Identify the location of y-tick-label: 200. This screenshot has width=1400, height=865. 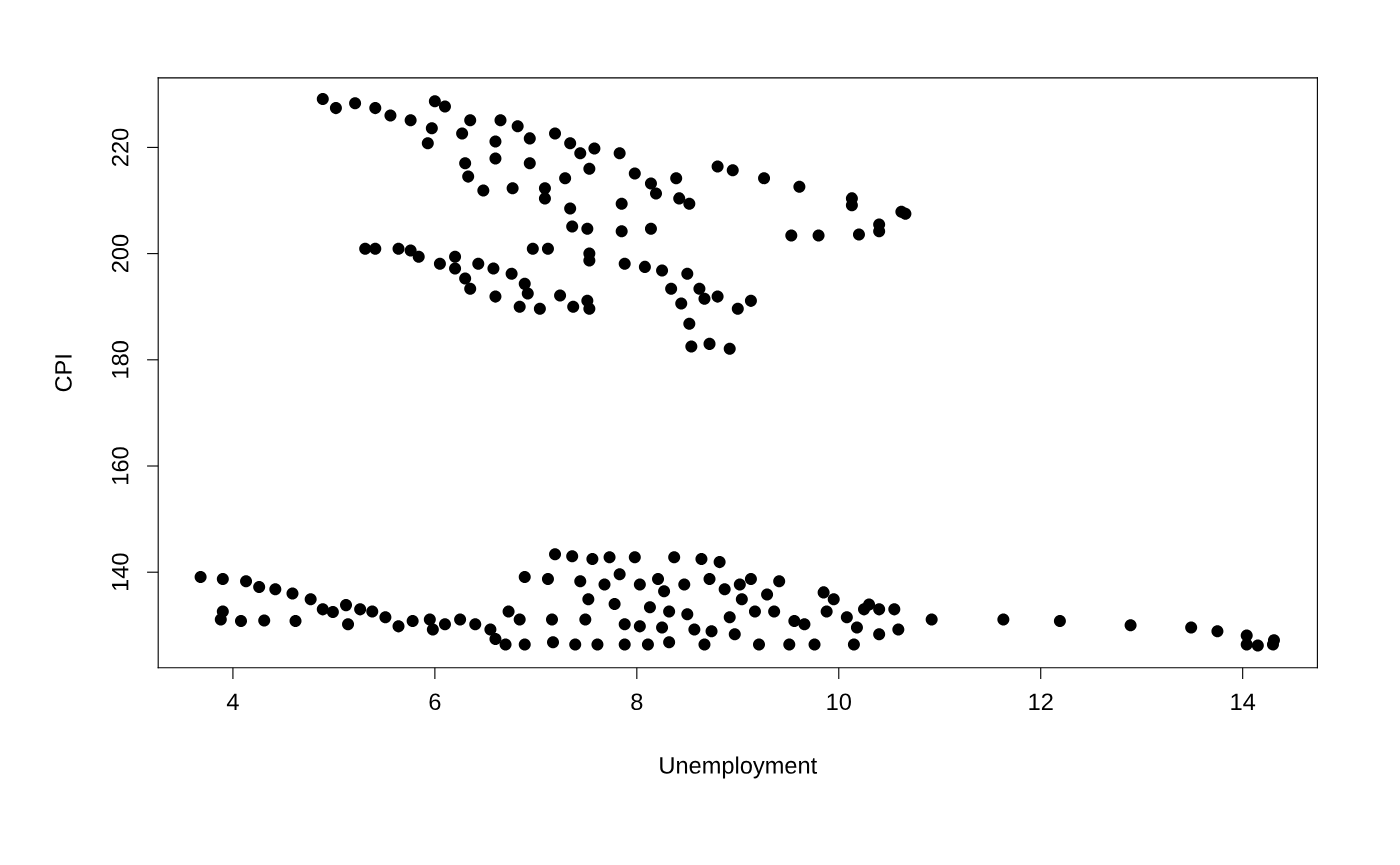
(120, 253).